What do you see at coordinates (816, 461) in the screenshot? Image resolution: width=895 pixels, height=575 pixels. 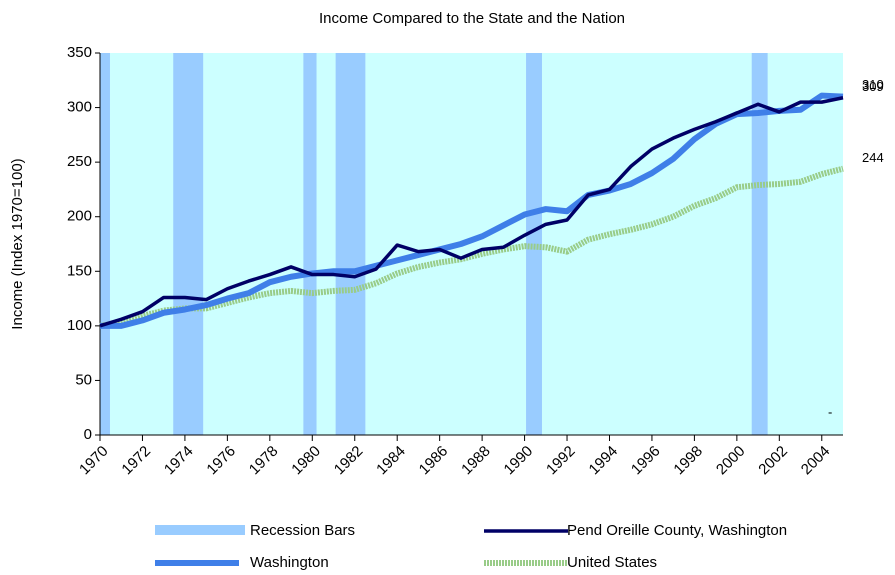 I see `x-tick-label: 2004` at bounding box center [816, 461].